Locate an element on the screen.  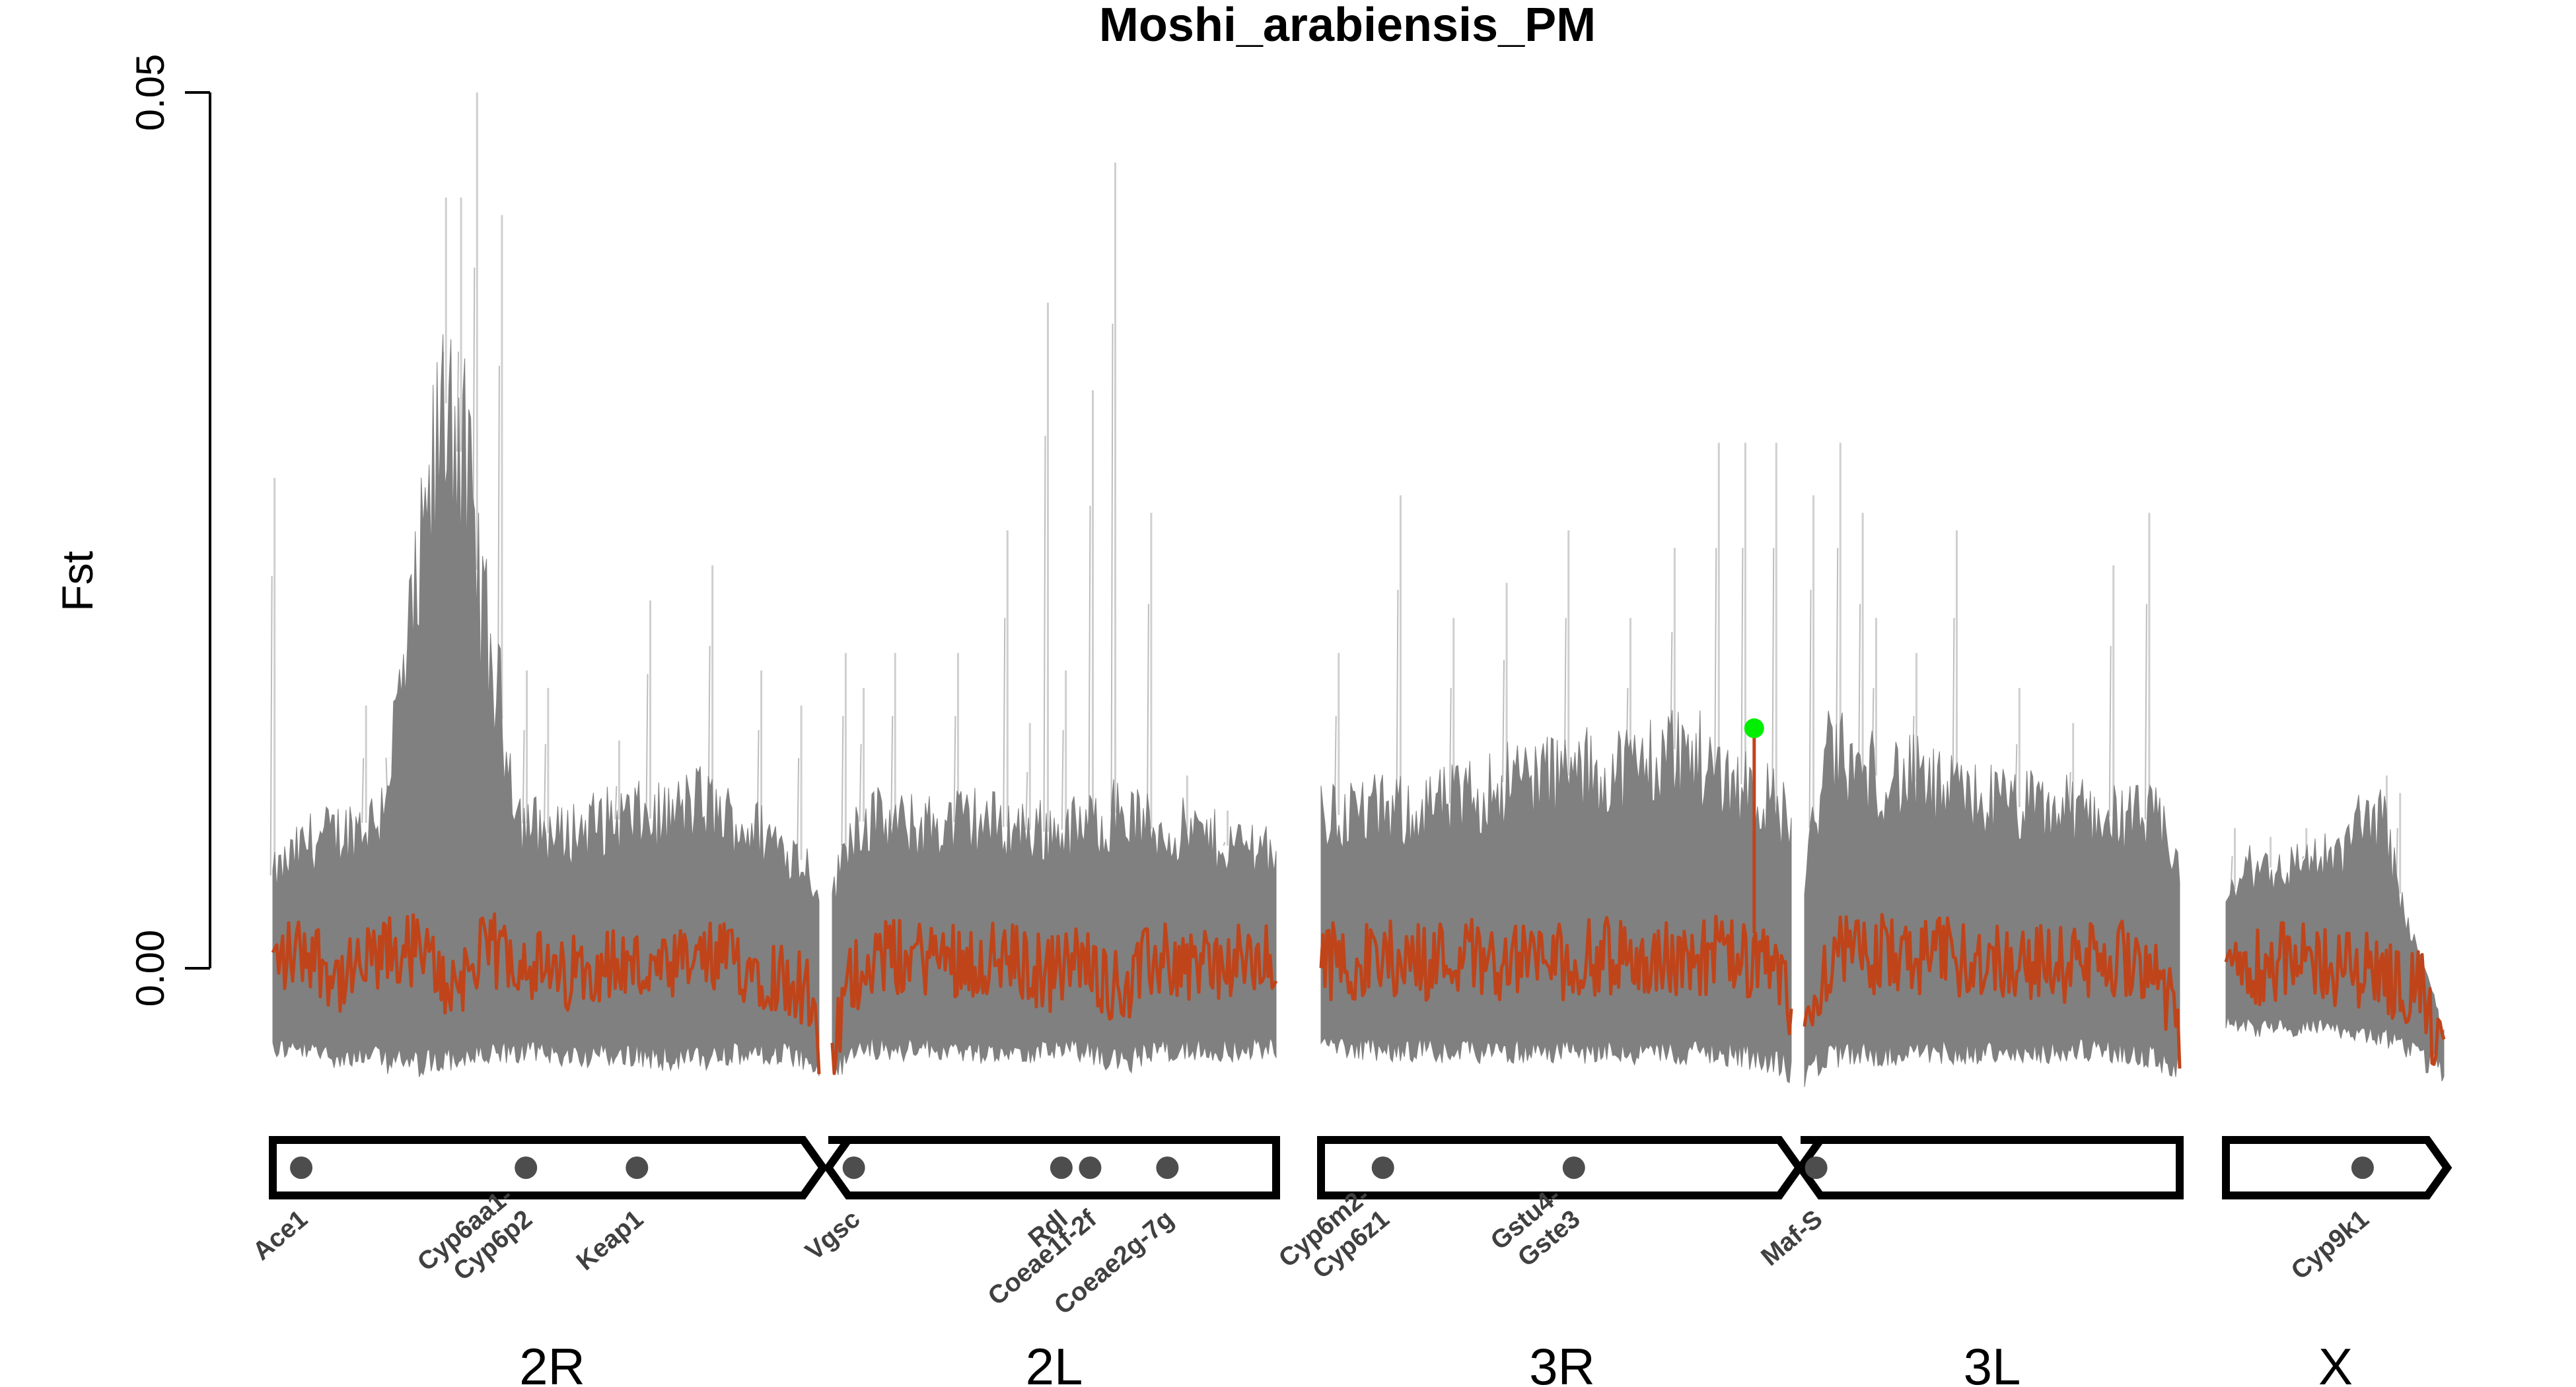
chromosome-label-3R: 3R is located at coordinates (1562, 1362).